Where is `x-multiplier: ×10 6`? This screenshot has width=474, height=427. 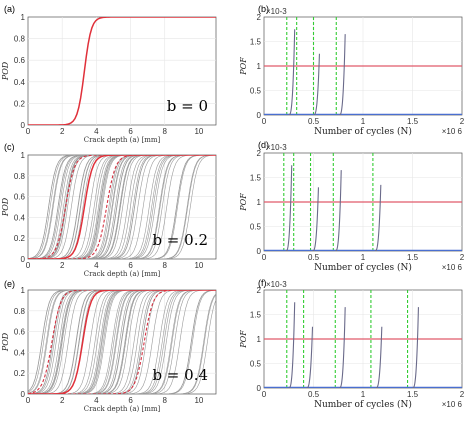 x-multiplier: ×10 6 is located at coordinates (452, 404).